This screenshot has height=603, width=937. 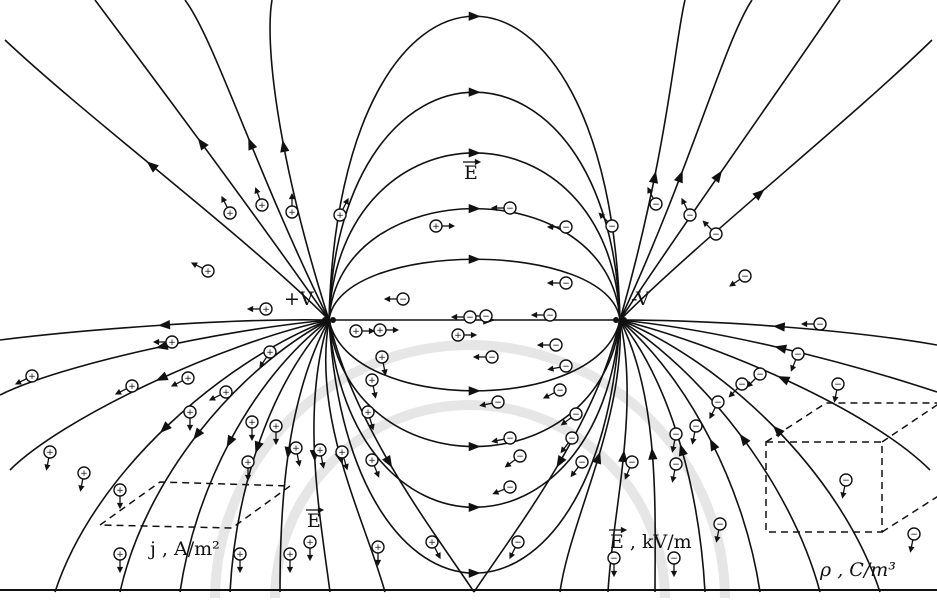 What do you see at coordinates (650, 539) in the screenshot?
I see `field-strength-label: E , kV/m` at bounding box center [650, 539].